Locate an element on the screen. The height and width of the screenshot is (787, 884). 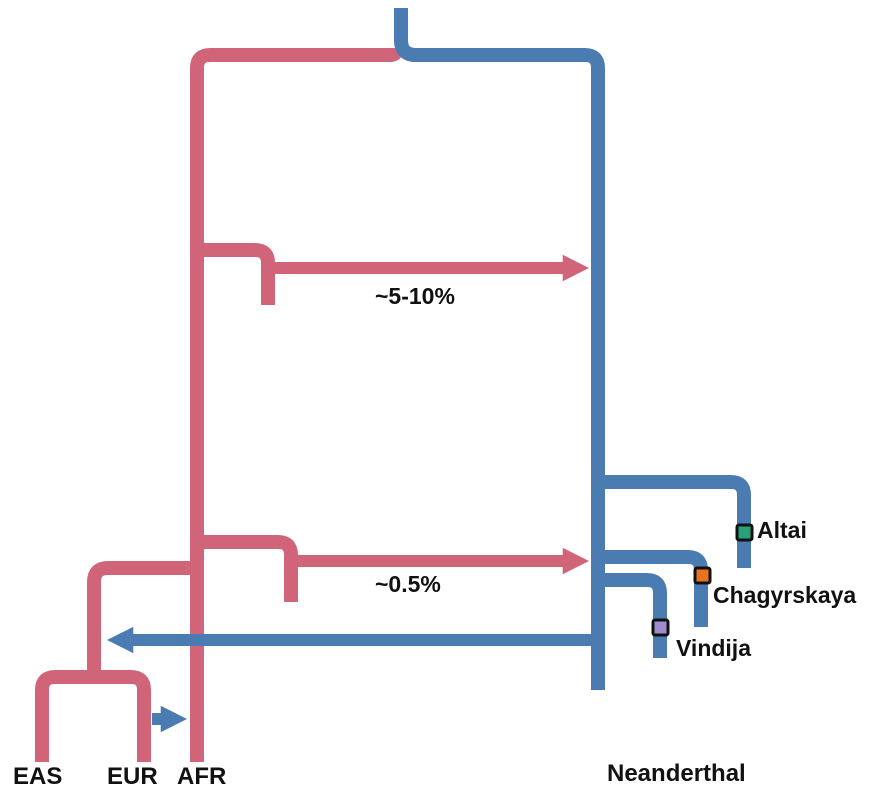
chagyrskaya-marker is located at coordinates (702, 575).